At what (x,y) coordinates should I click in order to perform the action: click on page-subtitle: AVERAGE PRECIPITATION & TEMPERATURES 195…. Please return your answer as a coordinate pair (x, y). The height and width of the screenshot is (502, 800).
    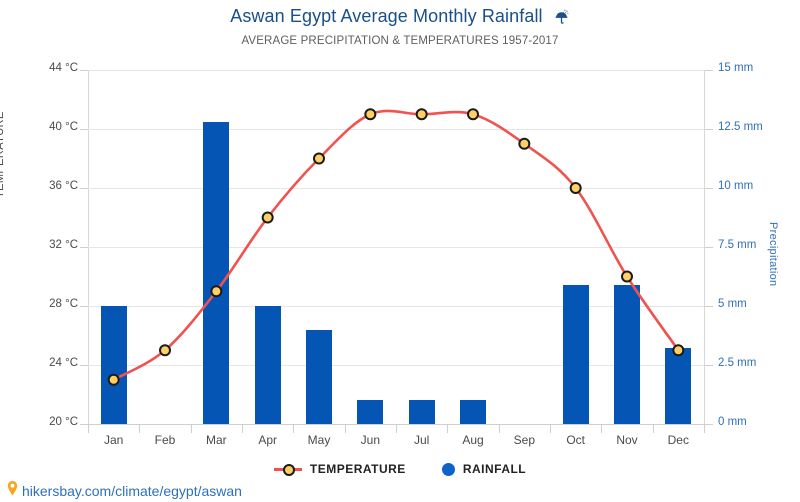
    Looking at the image, I should click on (400, 41).